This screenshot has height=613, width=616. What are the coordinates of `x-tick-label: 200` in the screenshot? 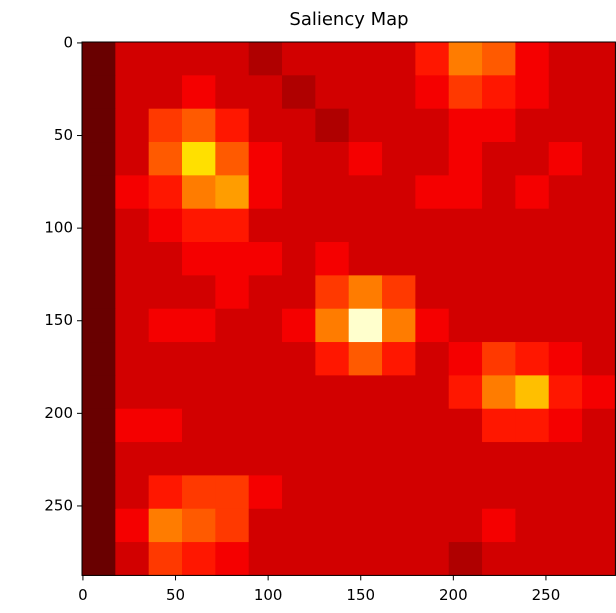 It's located at (453, 595).